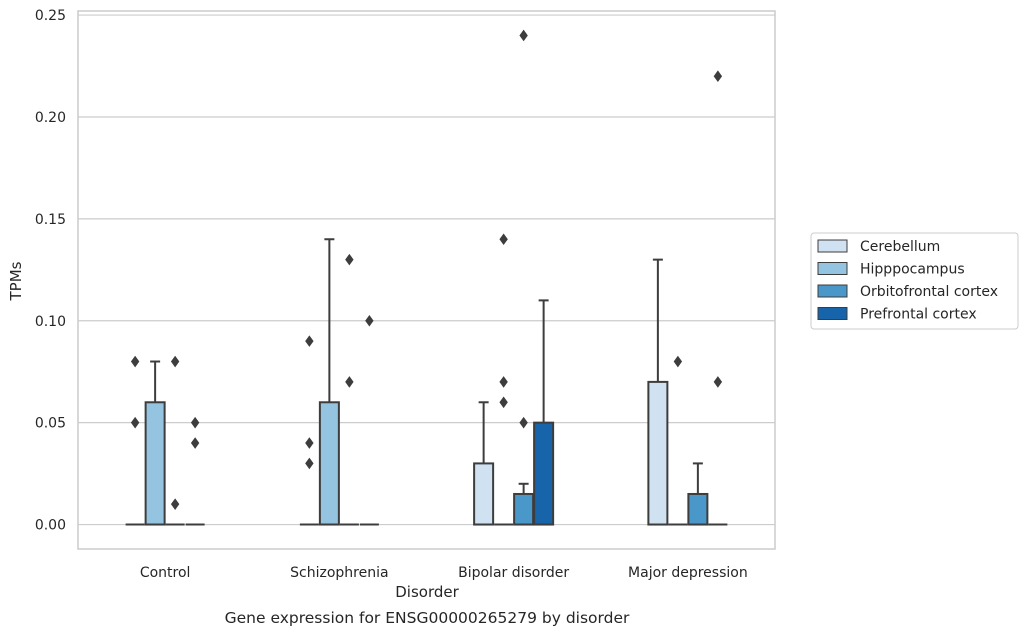 The image size is (1028, 636). I want to click on legend-frame, so click(914, 281).